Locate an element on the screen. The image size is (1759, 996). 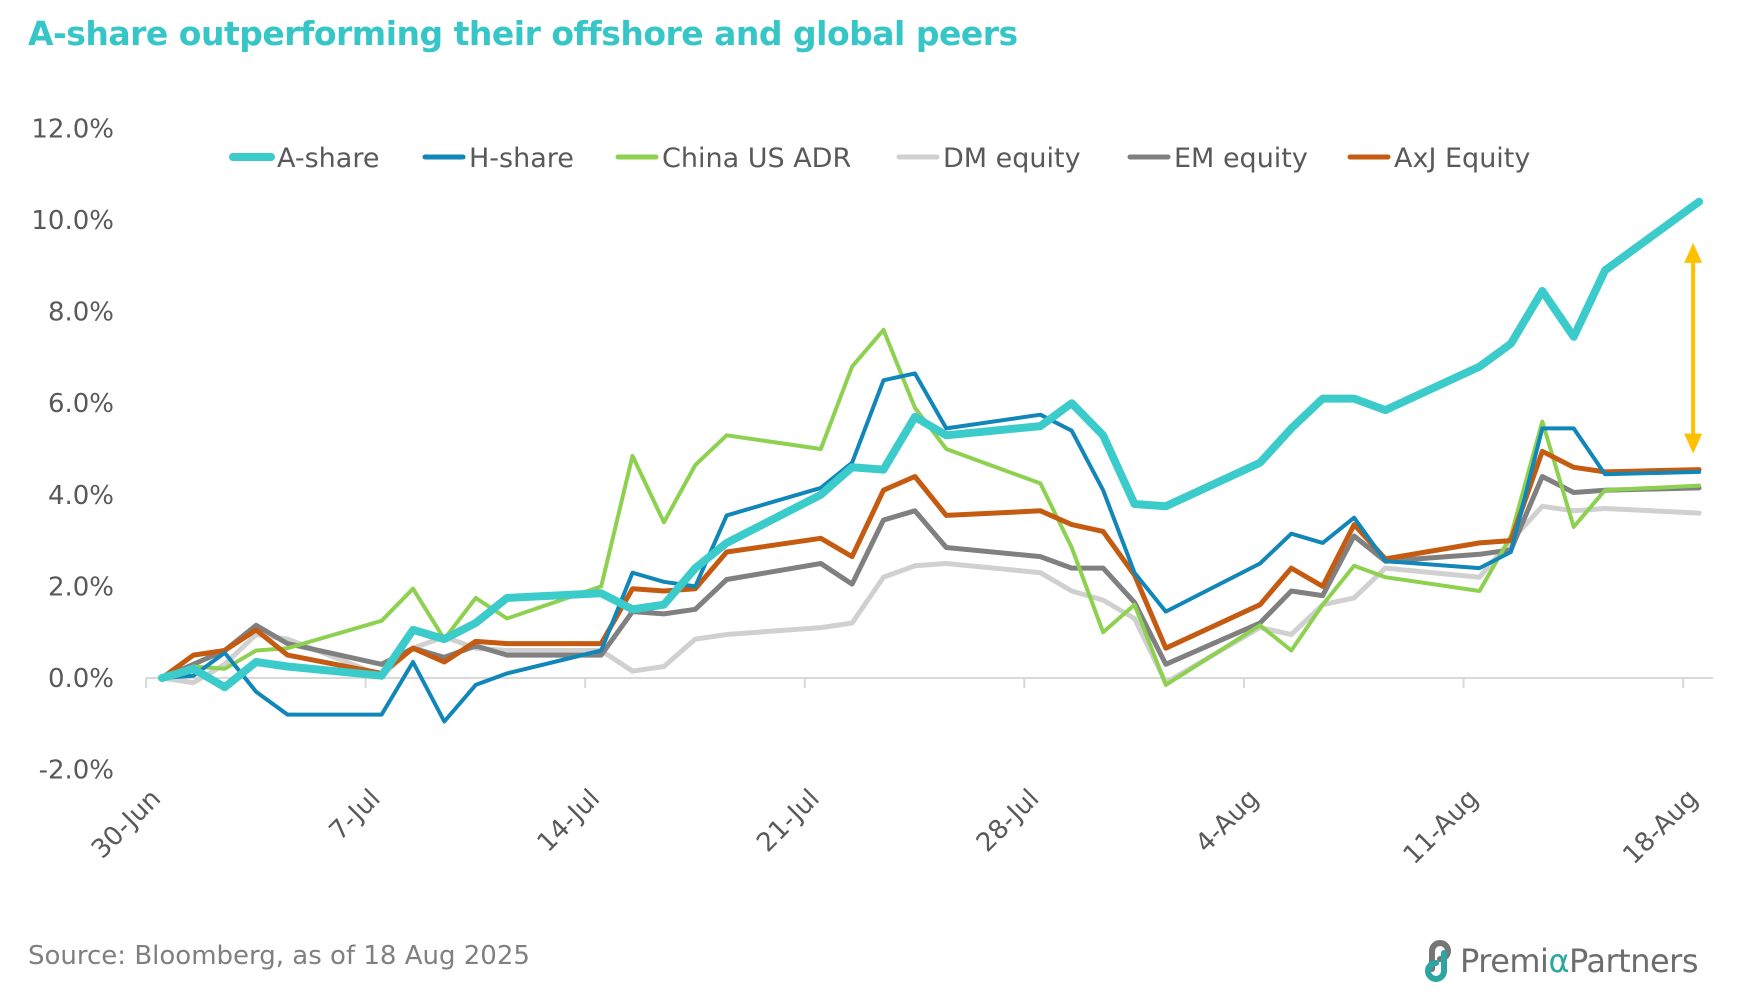
logo-text: PremiαPartners is located at coordinates (1579, 961).